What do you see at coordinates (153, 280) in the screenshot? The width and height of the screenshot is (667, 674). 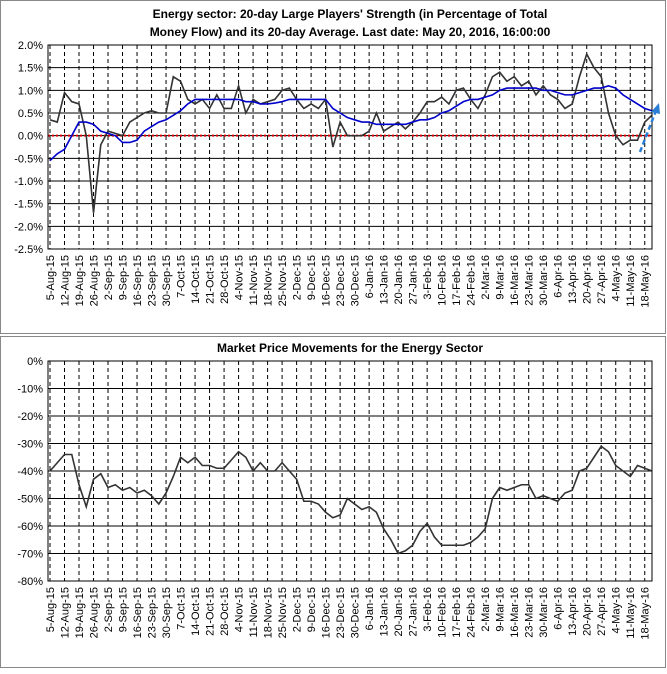 I see `x-tick-label: 23-Sep-15` at bounding box center [153, 280].